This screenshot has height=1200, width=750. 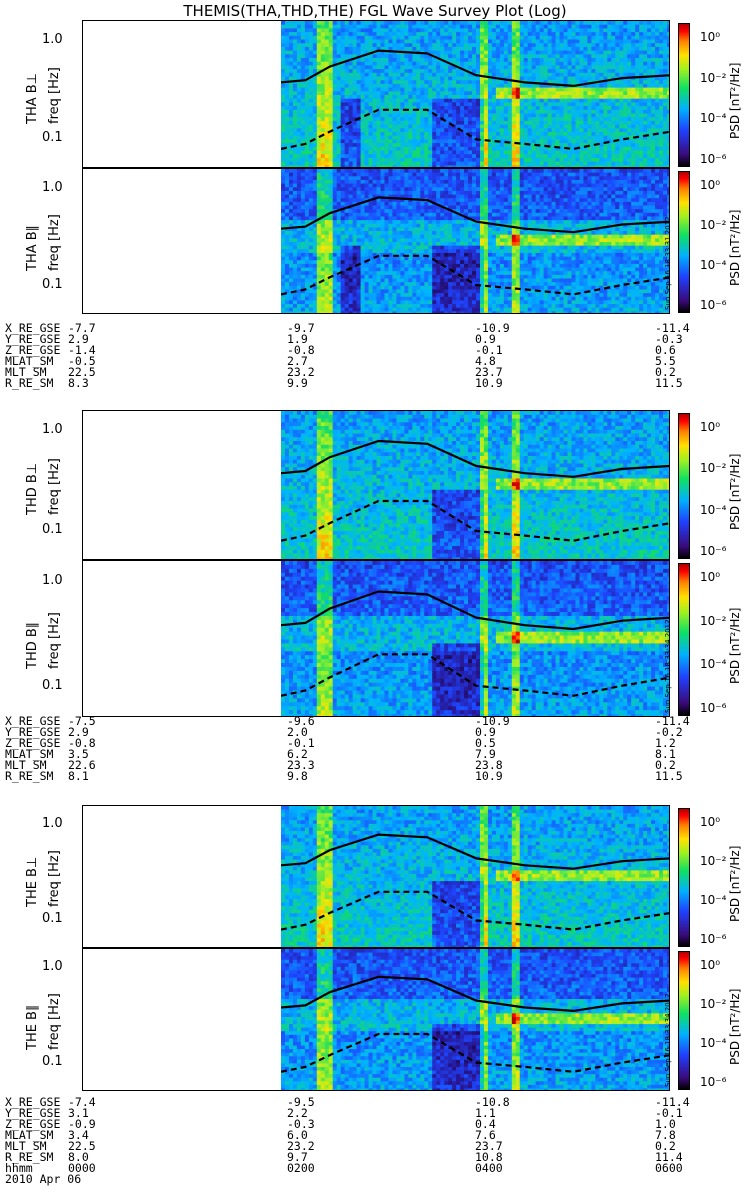 I want to click on ephemeris-value: 2.2, so click(x=297, y=1113).